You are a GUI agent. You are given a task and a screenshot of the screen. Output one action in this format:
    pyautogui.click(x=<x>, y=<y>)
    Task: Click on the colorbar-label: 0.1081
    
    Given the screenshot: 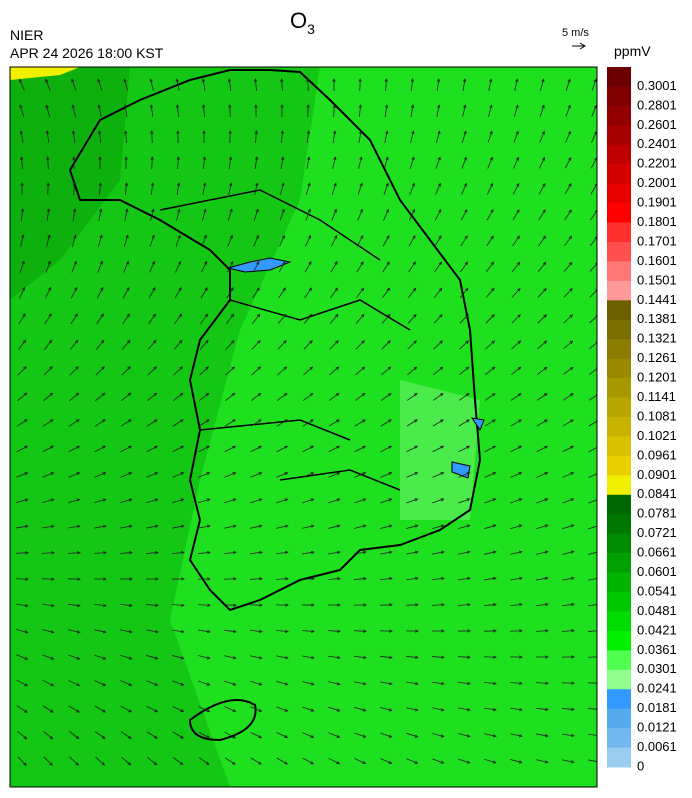 What is the action you would take?
    pyautogui.click(x=657, y=415)
    